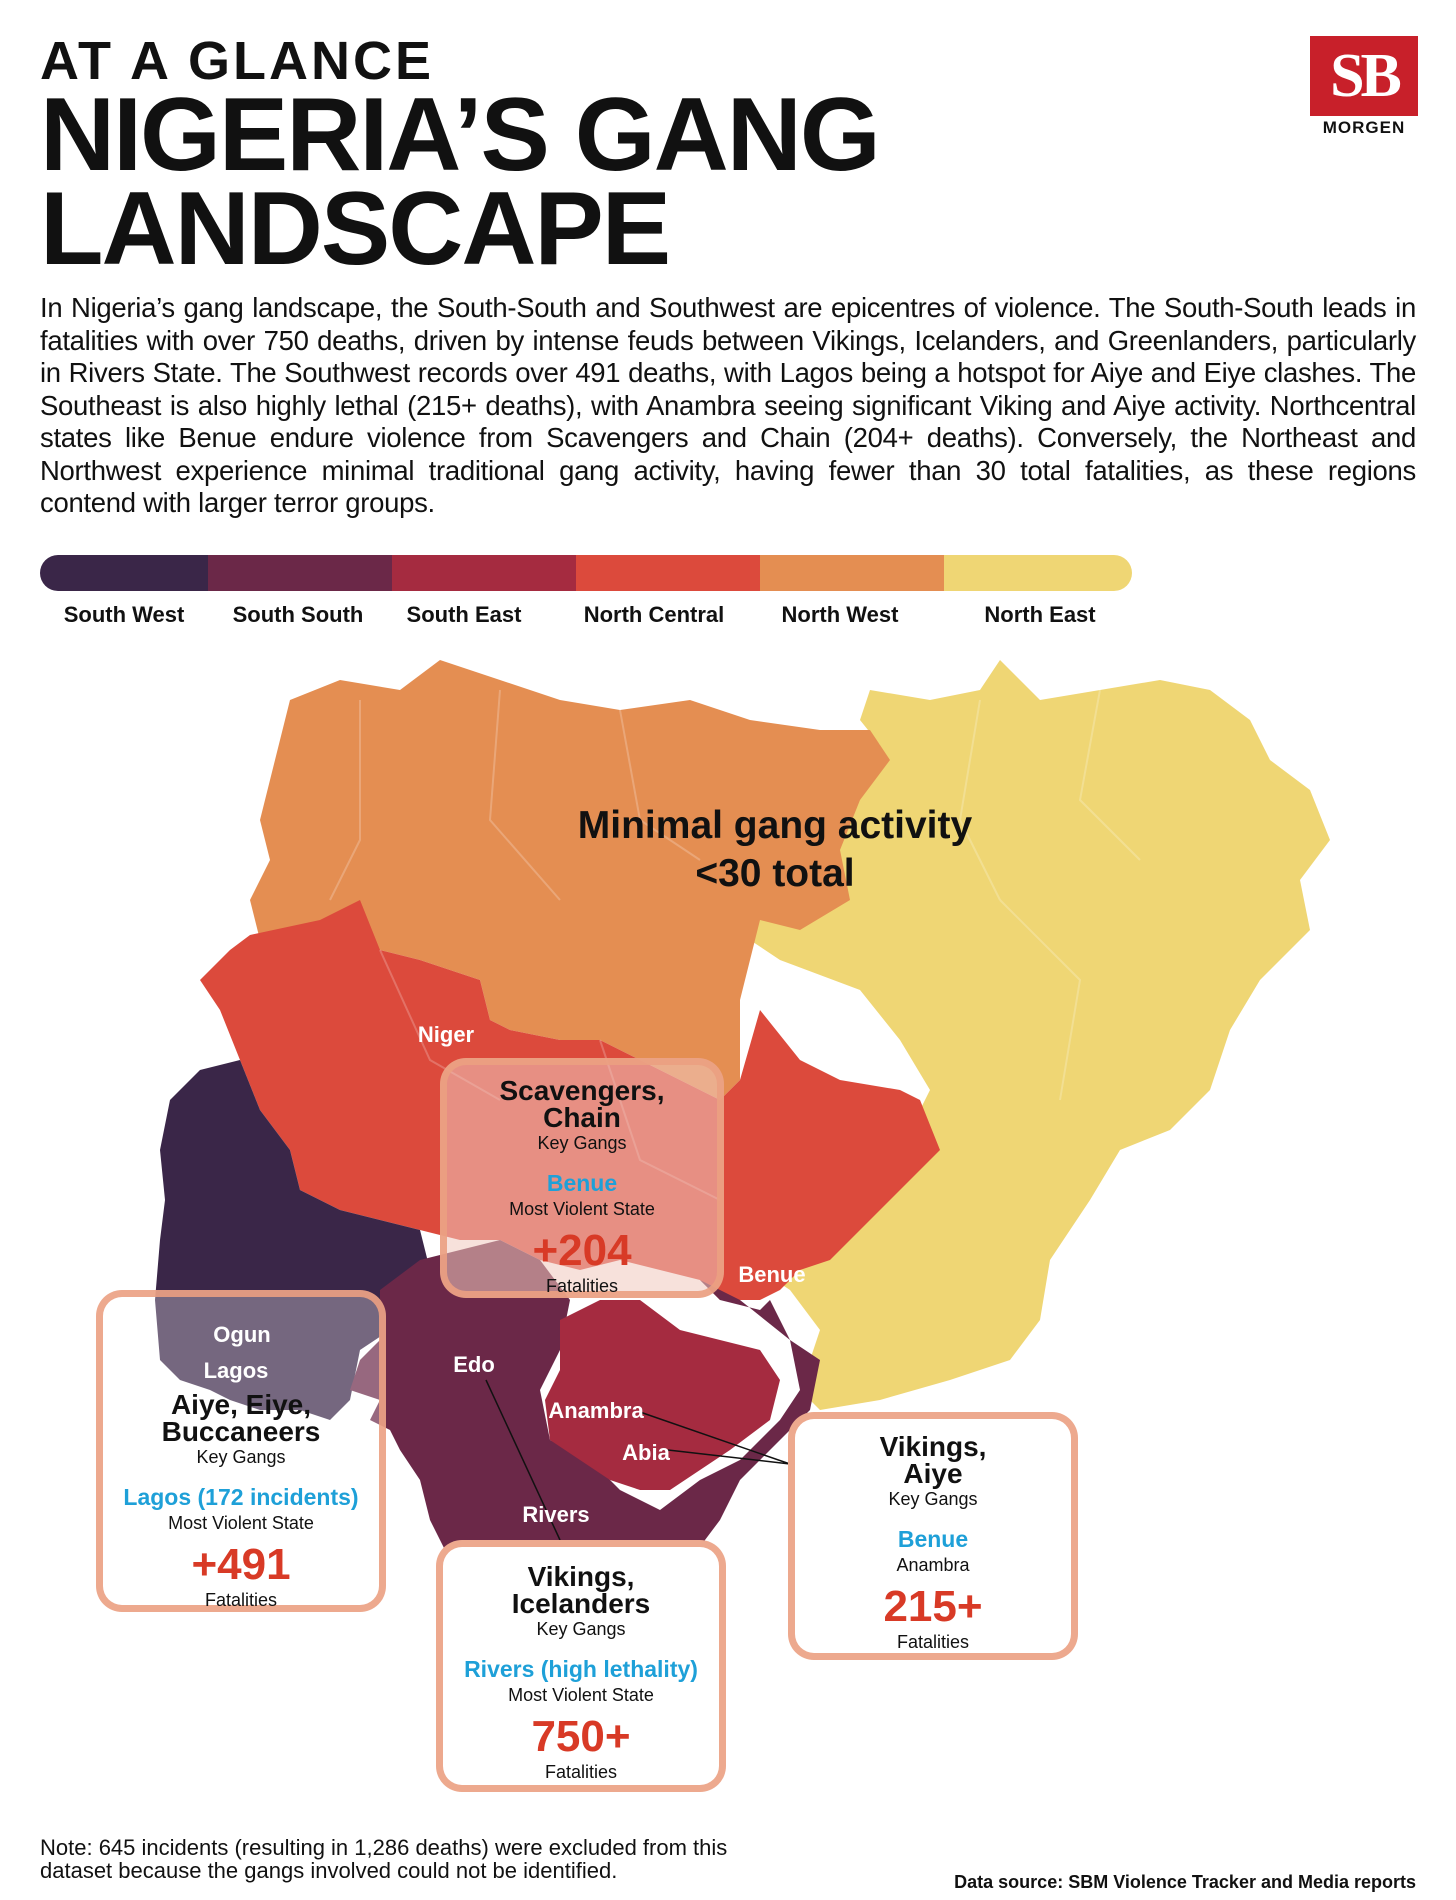 The width and height of the screenshot is (1456, 1900). Describe the element at coordinates (241, 1497) in the screenshot. I see `card-south-west-state: Lagos (172 incidents)` at that location.